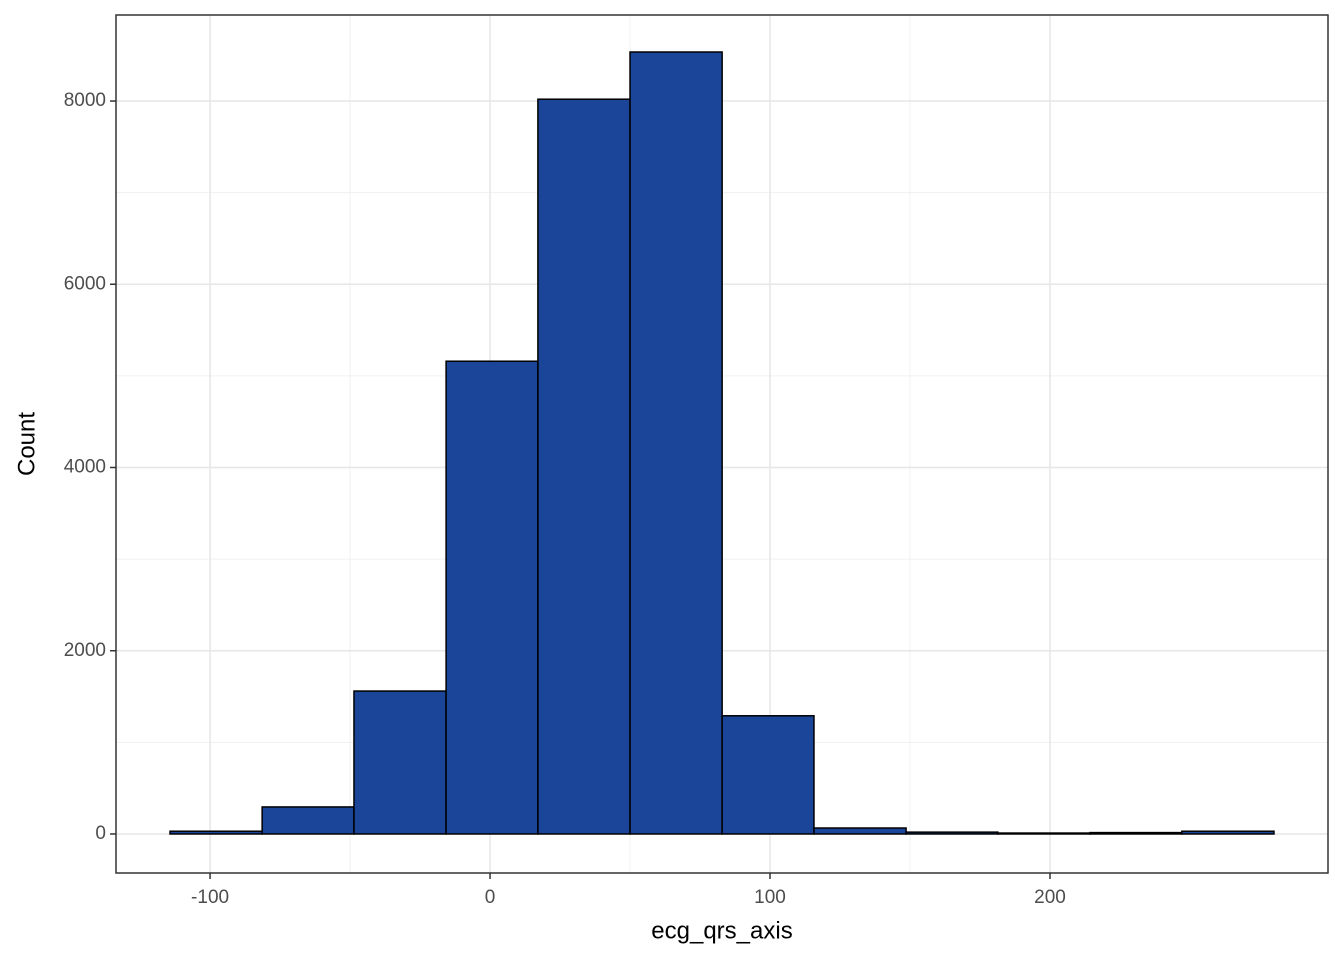 This screenshot has width=1344, height=960. Describe the element at coordinates (85, 467) in the screenshot. I see `y-tick-label: 4000` at that location.